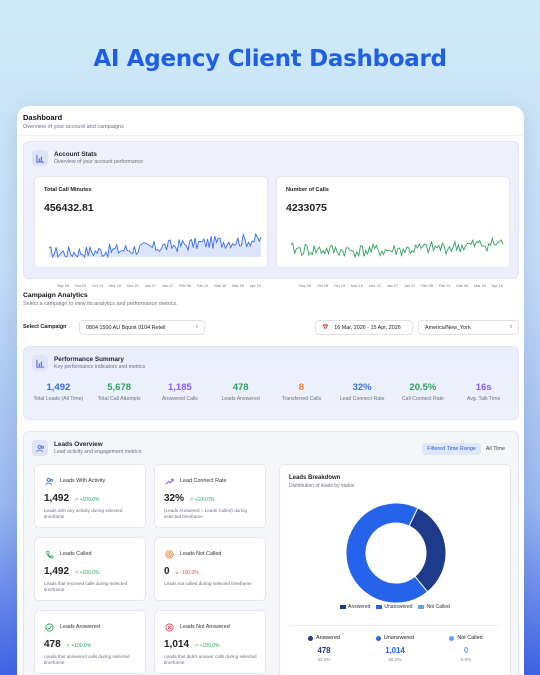 This screenshot has height=675, width=540. Describe the element at coordinates (395, 659) in the screenshot. I see `breakdown-percent: 68.0%` at that location.